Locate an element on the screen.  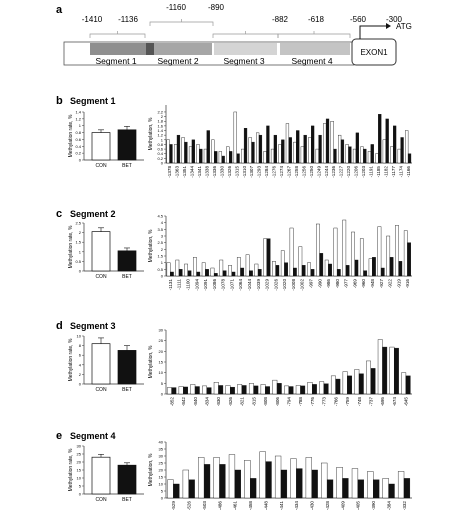
panel-label-c: c is located at coordinates (59, 214).